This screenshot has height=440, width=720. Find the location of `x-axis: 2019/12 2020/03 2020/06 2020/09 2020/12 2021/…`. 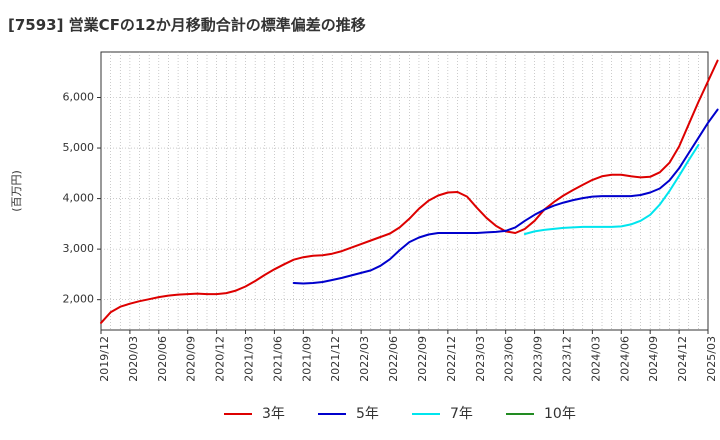

x-axis: 2019/12 2020/03 2020/06 2020/09 2020/12 2021/… is located at coordinates (408, 356).